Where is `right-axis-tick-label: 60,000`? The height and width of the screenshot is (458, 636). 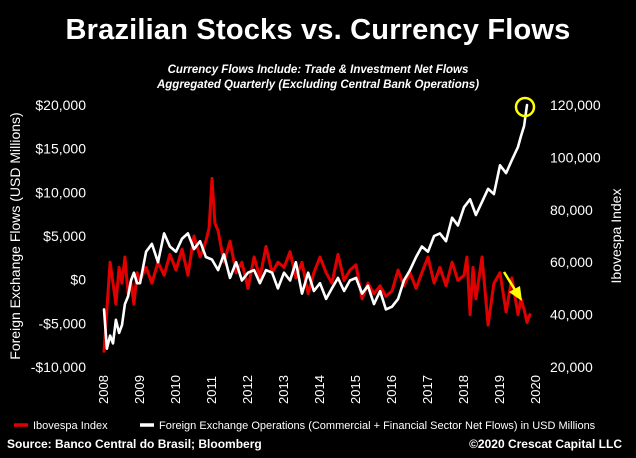 right-axis-tick-label: 60,000 is located at coordinates (571, 262).